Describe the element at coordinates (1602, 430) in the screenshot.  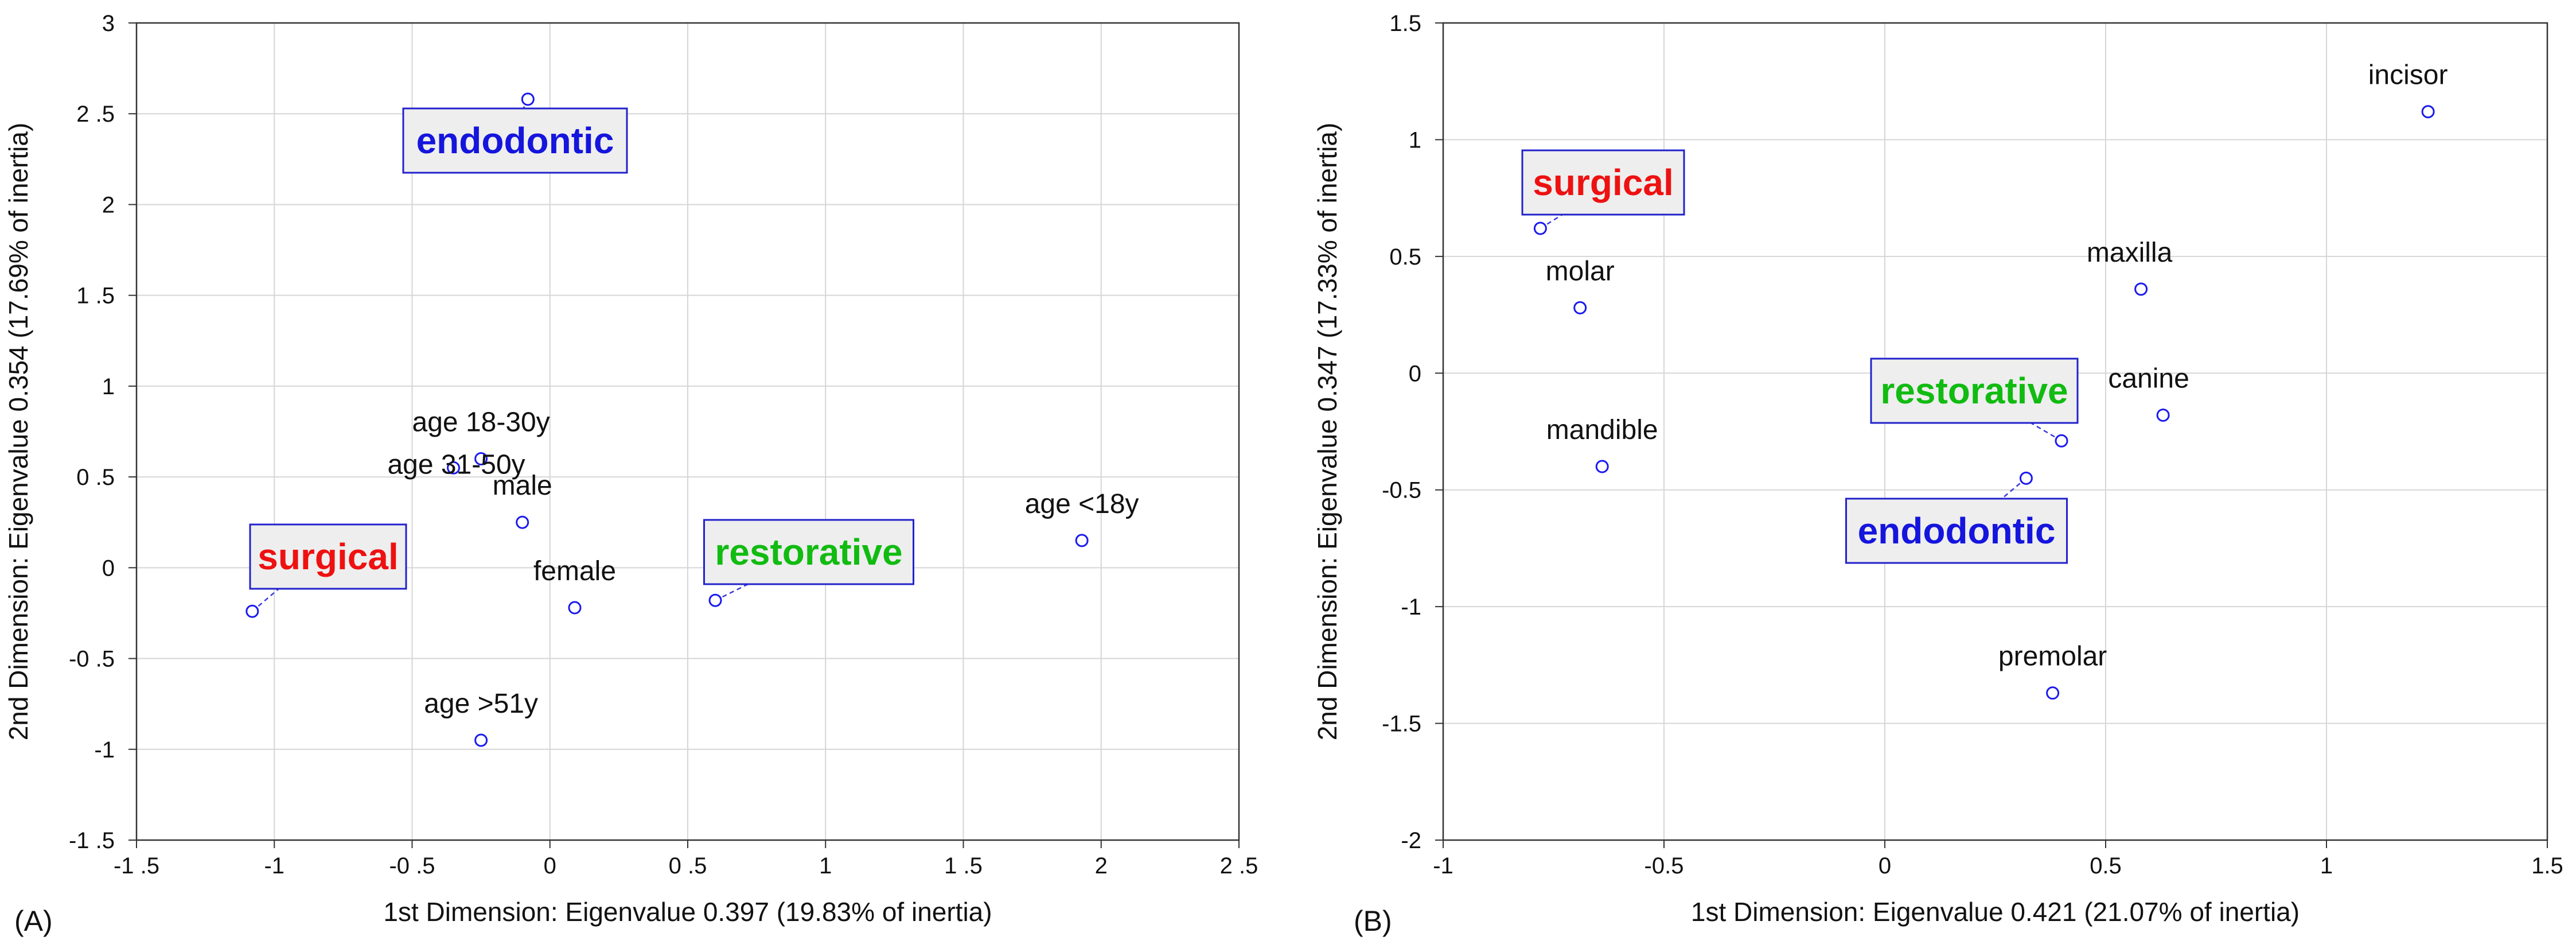
I see `point-label: mandible` at that location.